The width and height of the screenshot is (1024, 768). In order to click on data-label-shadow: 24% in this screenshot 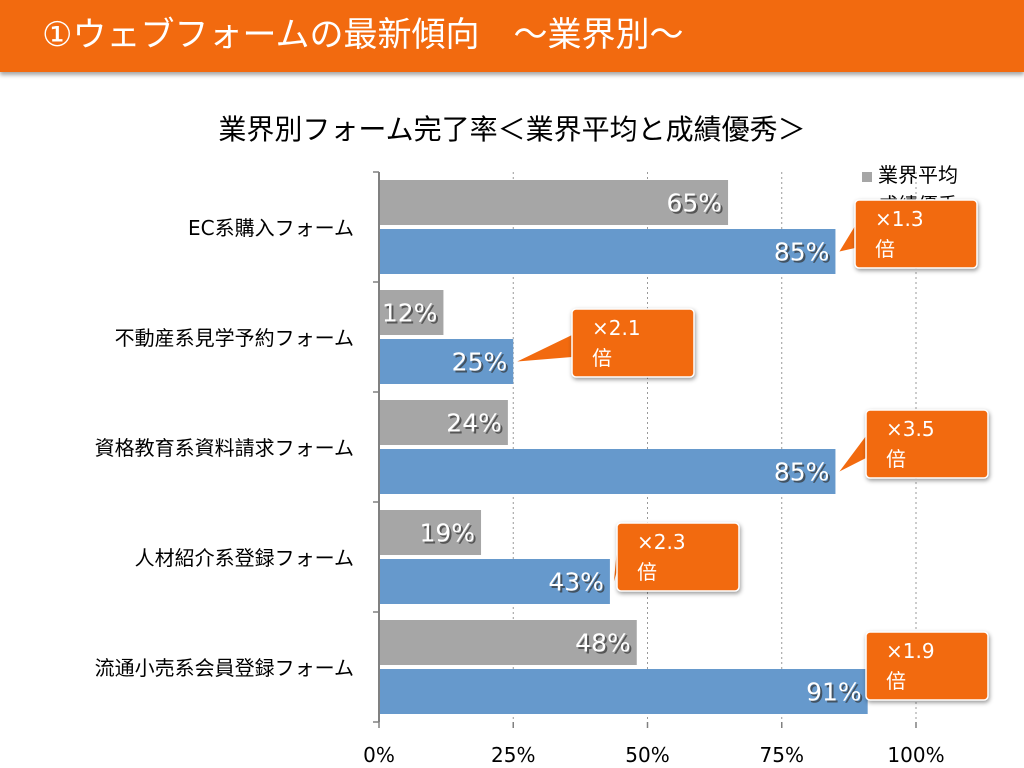, I will do `click(476, 425)`.